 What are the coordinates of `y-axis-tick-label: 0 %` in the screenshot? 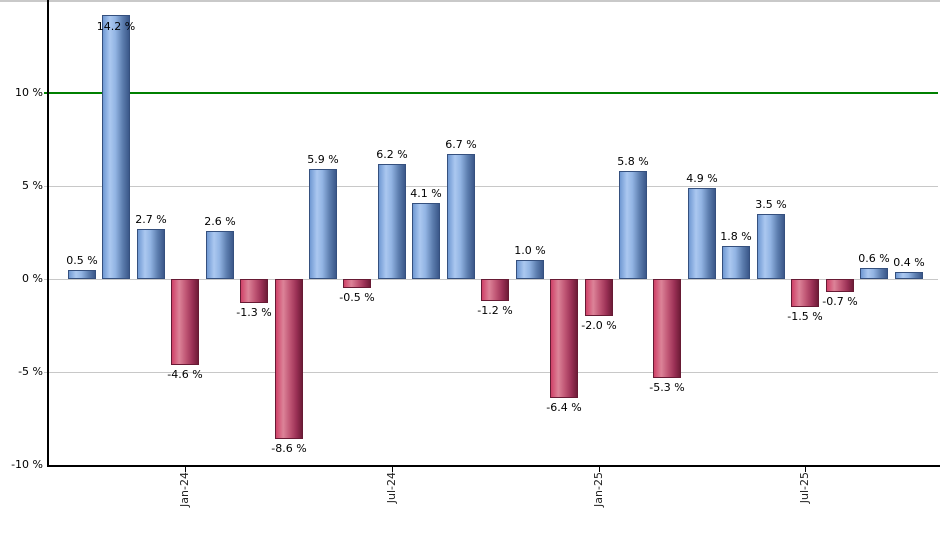 It's located at (32, 278).